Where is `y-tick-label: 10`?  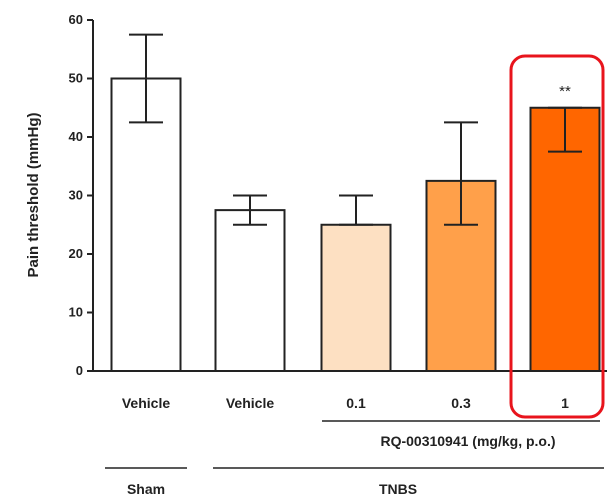
y-tick-label: 10 is located at coordinates (76, 312).